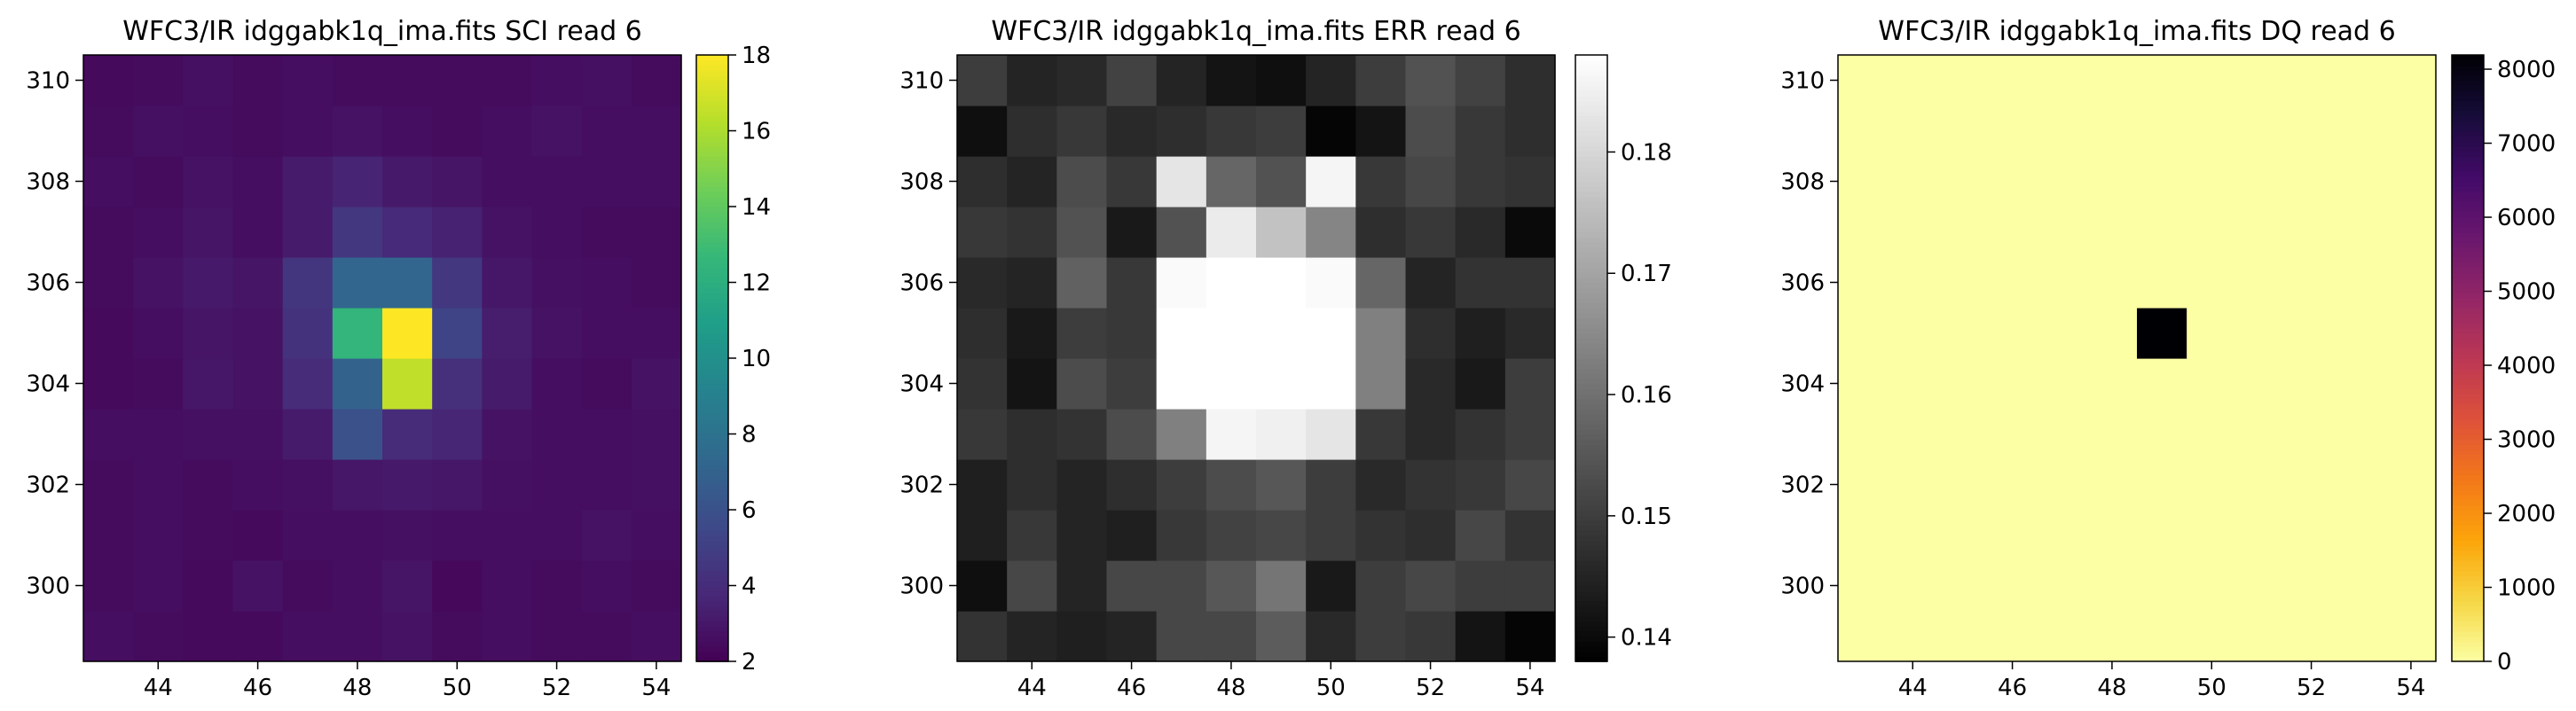  I want to click on colorbar-tick-label: 1000, so click(2526, 589).